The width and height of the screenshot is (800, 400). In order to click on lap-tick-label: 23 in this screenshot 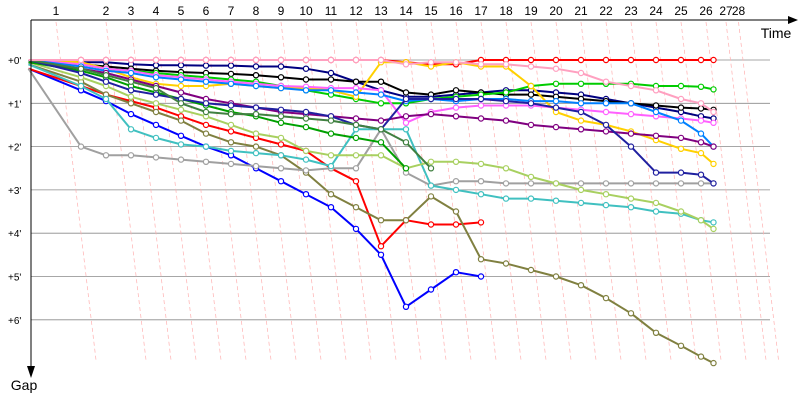, I will do `click(631, 11)`.